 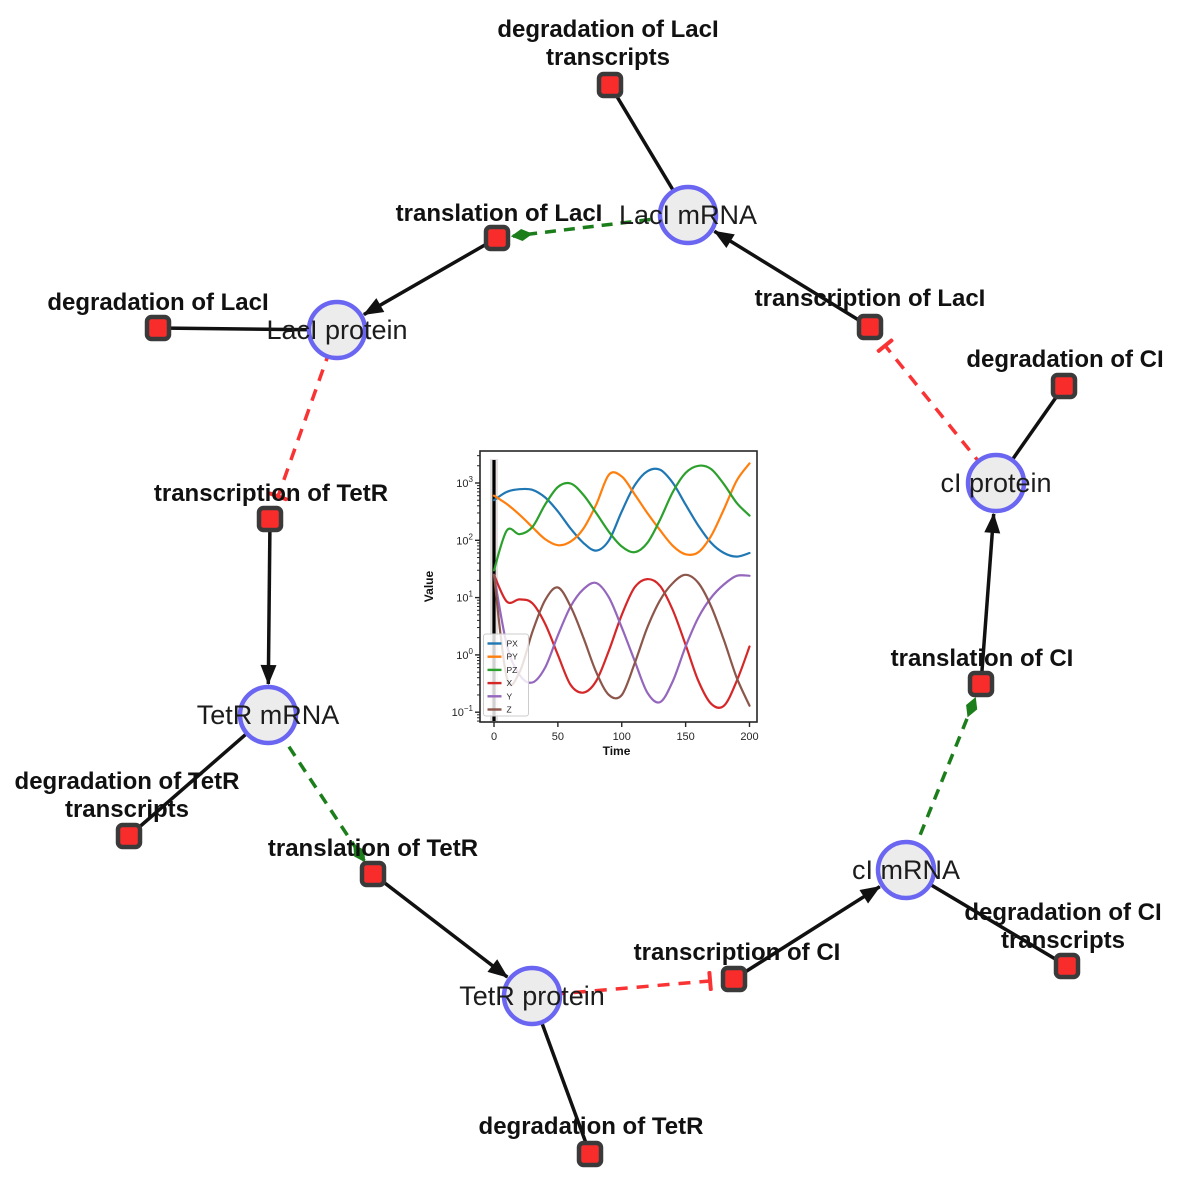 What do you see at coordinates (734, 979) in the screenshot?
I see `reaction-node-txn_cI` at bounding box center [734, 979].